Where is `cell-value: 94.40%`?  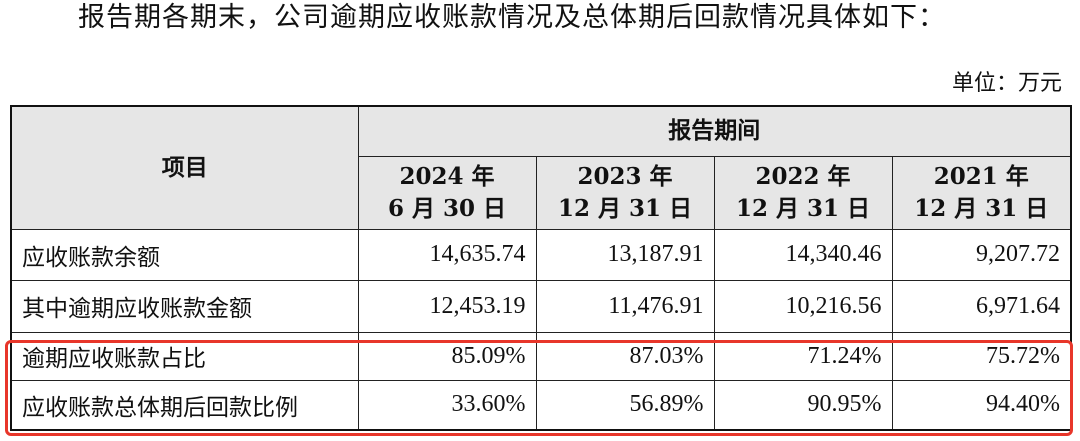 cell-value: 94.40% is located at coordinates (981, 405).